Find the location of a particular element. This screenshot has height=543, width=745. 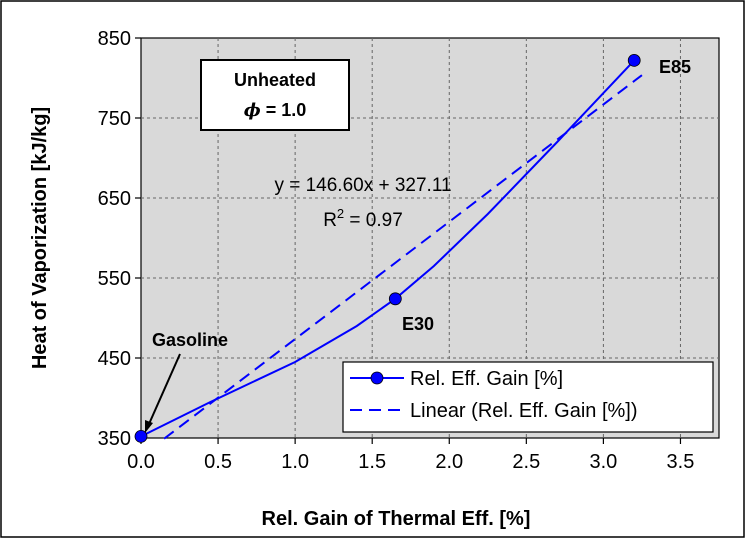

data-point-e85 is located at coordinates (634, 60).